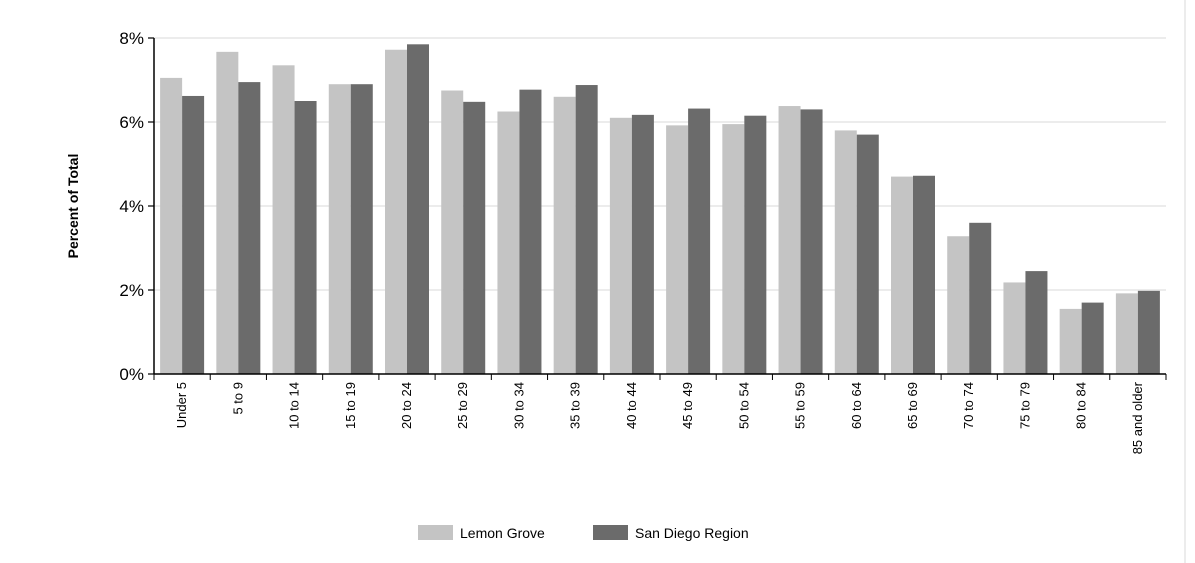 The height and width of the screenshot is (563, 1195). What do you see at coordinates (743, 405) in the screenshot?
I see `x-tick-label: 50 to 54` at bounding box center [743, 405].